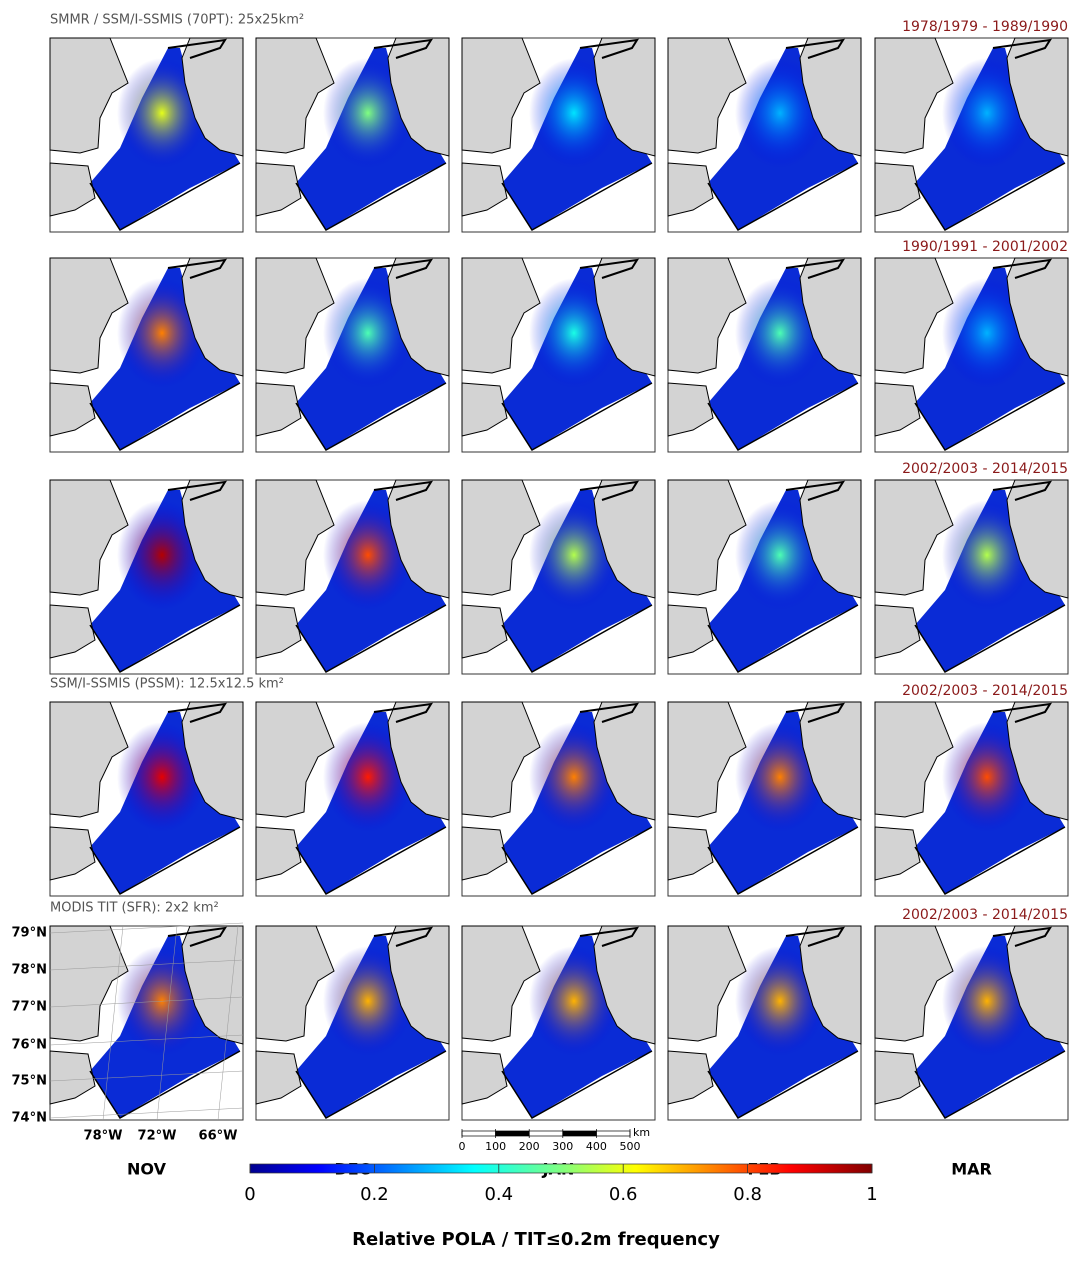  Describe the element at coordinates (157, 1136) in the screenshot. I see `lon-label: 72°W` at that location.